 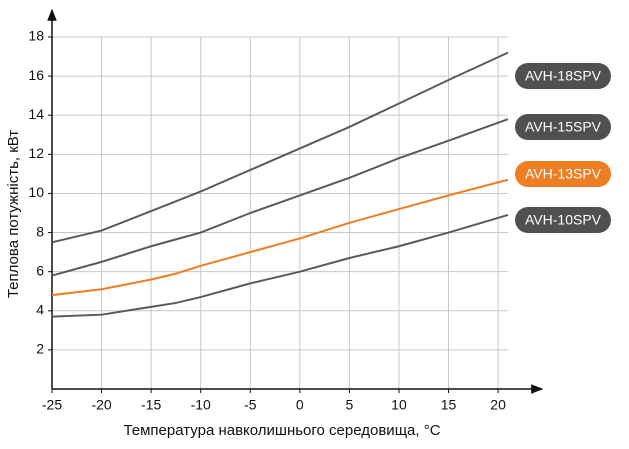 I want to click on y-tick-label: 8, so click(x=40, y=231).